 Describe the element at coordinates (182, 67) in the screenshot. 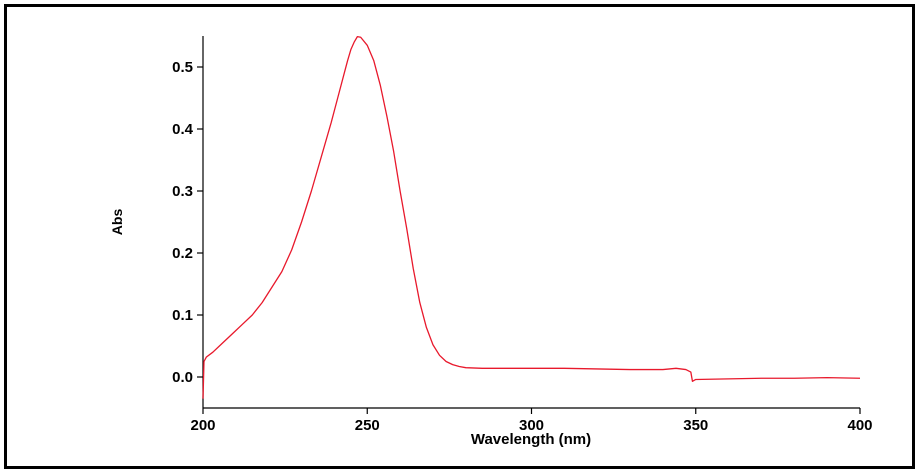

I see `y-tick-label: 0.5` at that location.